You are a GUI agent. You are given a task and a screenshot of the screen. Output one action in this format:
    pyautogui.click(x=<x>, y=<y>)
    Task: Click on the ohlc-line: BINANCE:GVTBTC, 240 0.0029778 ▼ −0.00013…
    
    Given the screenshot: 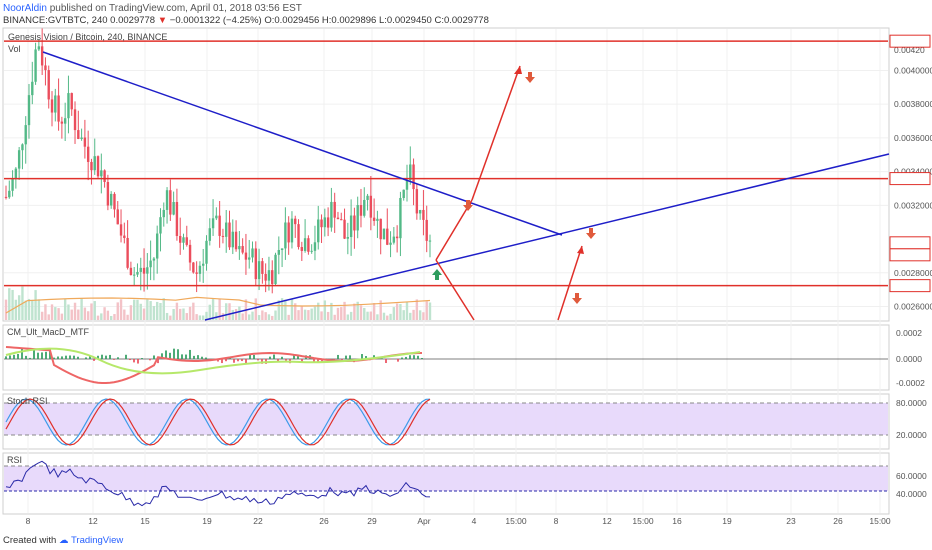 What is the action you would take?
    pyautogui.click(x=246, y=20)
    